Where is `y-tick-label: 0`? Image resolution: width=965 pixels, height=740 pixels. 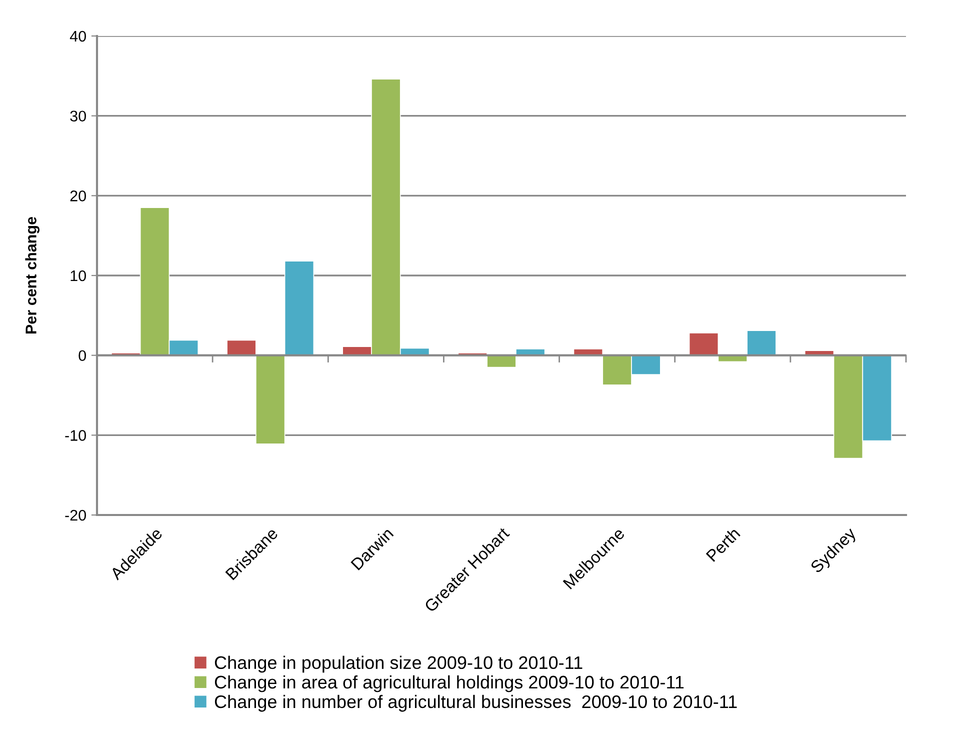
y-tick-label: 0 is located at coordinates (82, 356).